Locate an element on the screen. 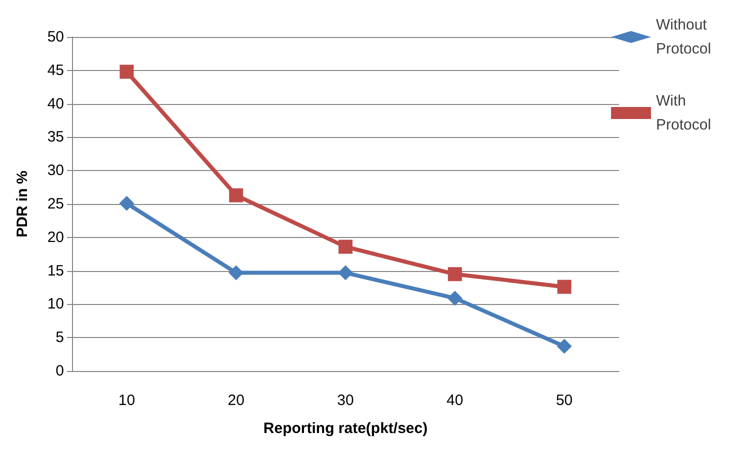 Image resolution: width=731 pixels, height=455 pixels. x-tick-label: 20 is located at coordinates (236, 400).